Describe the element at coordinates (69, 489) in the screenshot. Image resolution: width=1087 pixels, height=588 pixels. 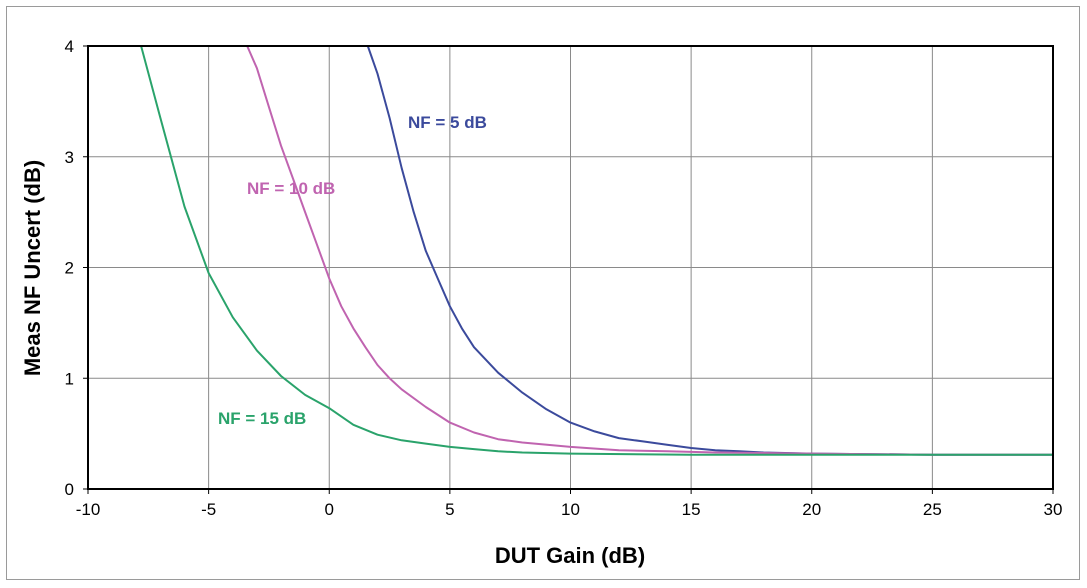
I see `y-tick-label: 0` at that location.